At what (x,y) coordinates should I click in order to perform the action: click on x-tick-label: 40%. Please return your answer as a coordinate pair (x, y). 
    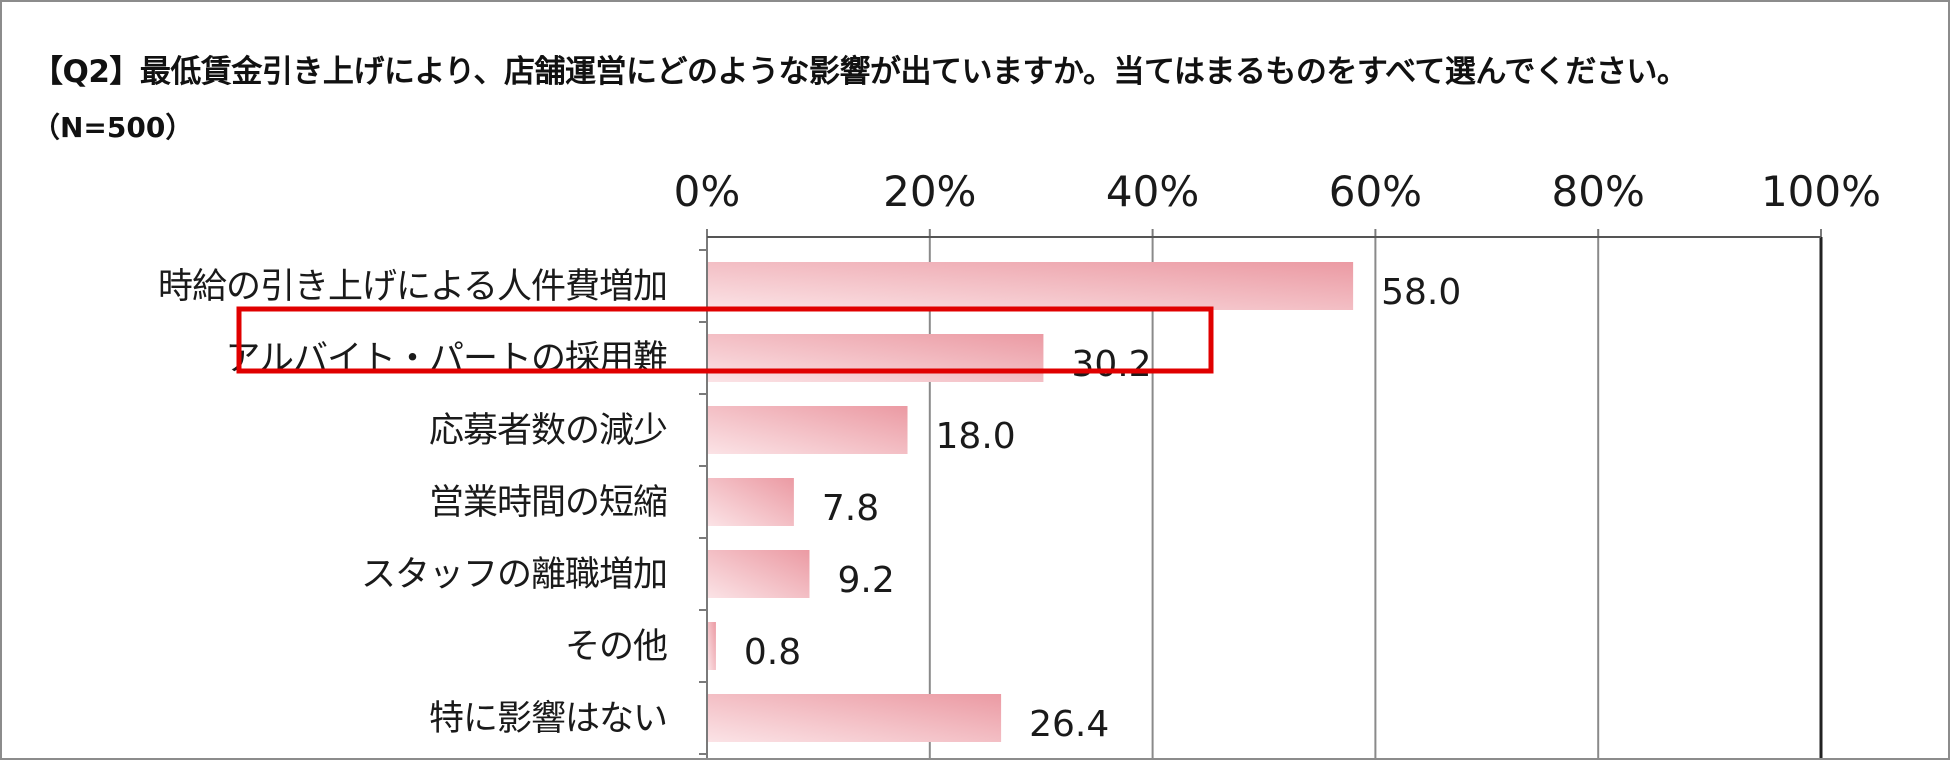
    Looking at the image, I should click on (1152, 191).